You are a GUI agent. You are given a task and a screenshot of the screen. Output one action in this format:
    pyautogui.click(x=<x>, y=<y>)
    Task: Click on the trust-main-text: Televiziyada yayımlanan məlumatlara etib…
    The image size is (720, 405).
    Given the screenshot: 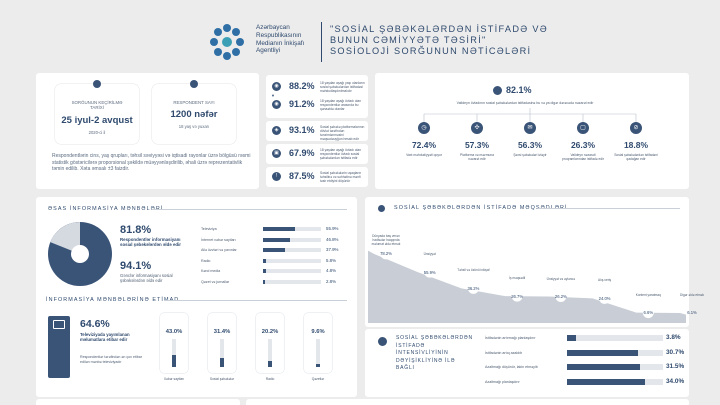 What is the action you would take?
    pyautogui.click(x=105, y=337)
    